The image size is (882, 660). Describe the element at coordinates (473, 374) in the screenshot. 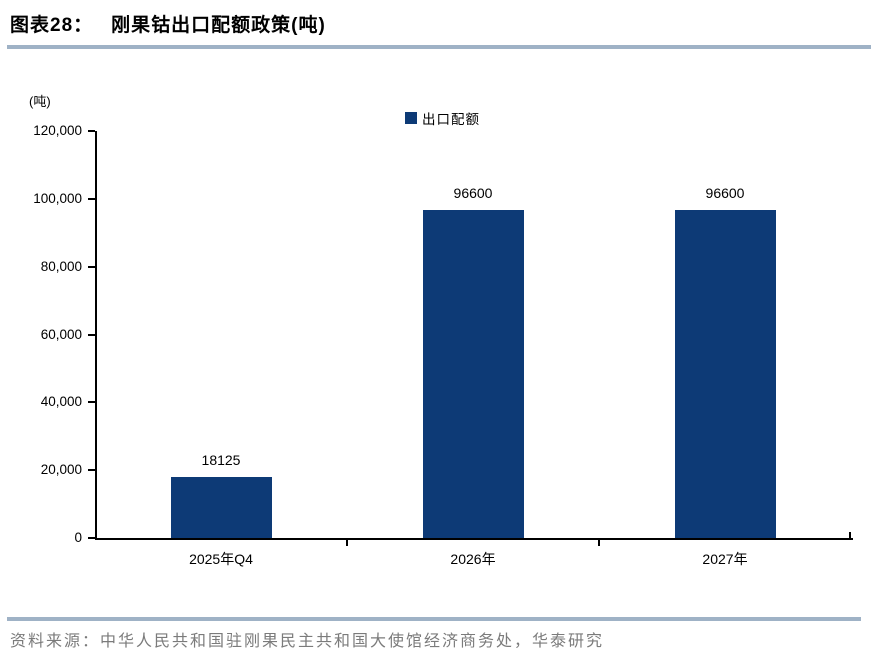

I see `bar-2026年` at that location.